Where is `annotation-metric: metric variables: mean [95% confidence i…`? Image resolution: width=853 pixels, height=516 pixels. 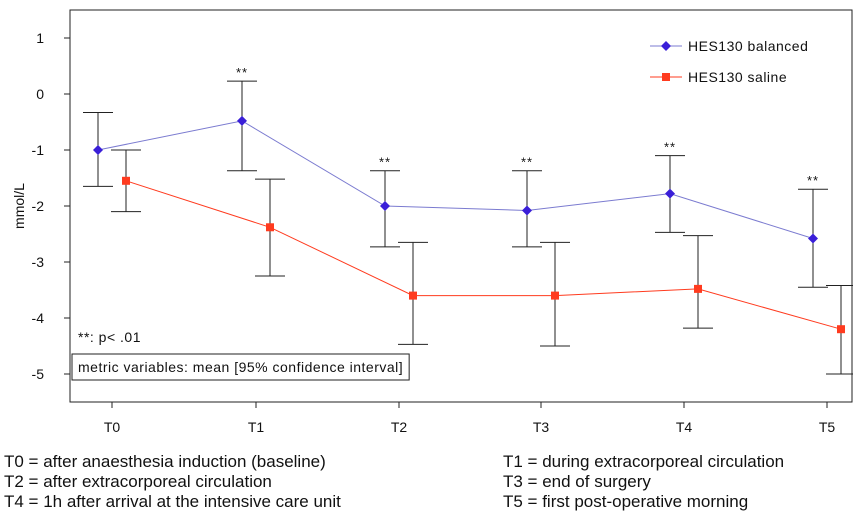
annotation-metric: metric variables: mean [95% confidence i… is located at coordinates (240, 367).